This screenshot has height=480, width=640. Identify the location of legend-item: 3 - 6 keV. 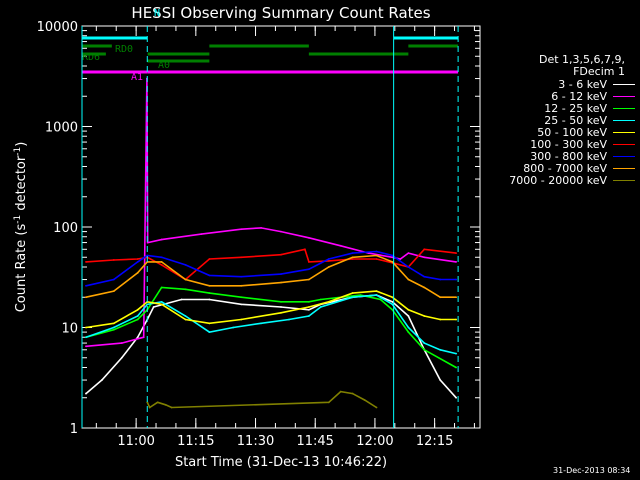
(565, 84).